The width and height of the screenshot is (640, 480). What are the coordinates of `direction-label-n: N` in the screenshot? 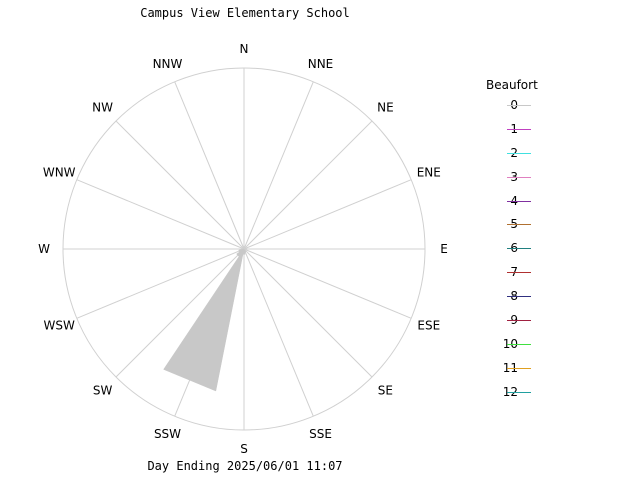 It's located at (244, 49).